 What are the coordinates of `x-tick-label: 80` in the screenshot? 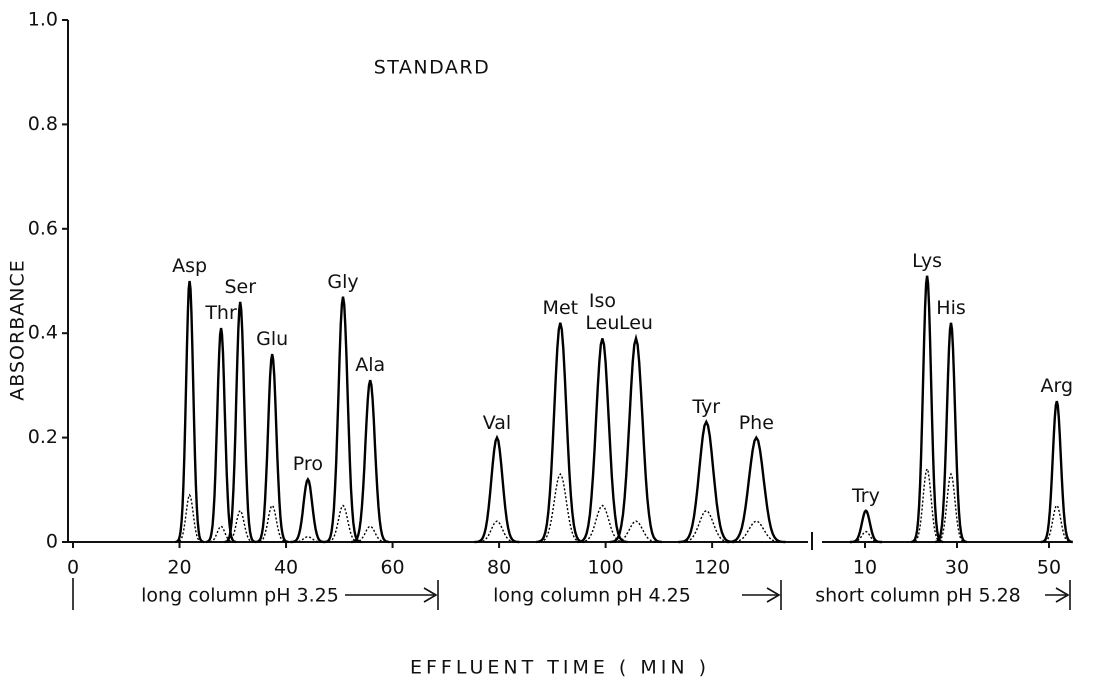 It's located at (499, 568).